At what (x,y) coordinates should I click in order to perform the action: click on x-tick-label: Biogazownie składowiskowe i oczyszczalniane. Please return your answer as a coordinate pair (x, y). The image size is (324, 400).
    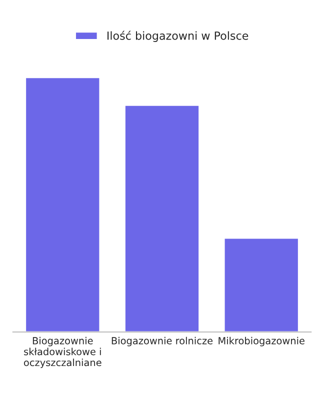
    Looking at the image, I should click on (63, 352).